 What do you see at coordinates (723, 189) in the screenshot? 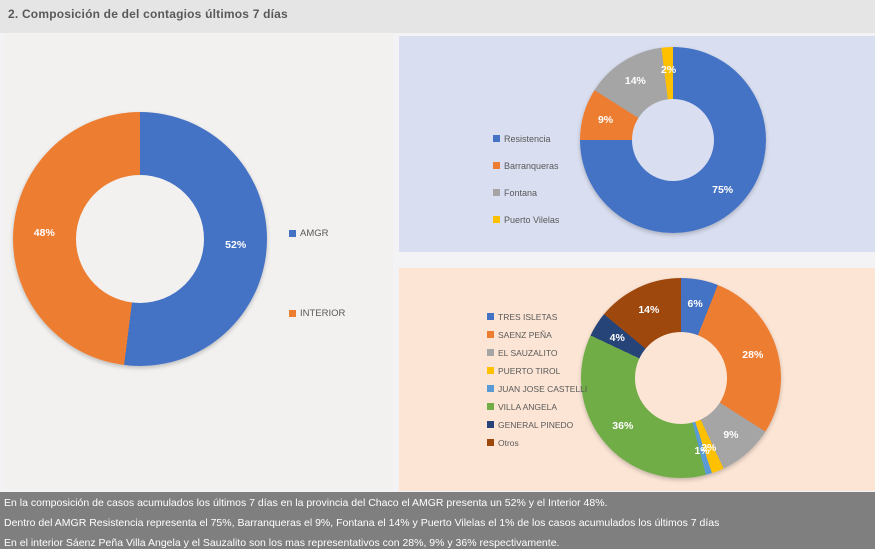
I see `slice-label: 75%` at bounding box center [723, 189].